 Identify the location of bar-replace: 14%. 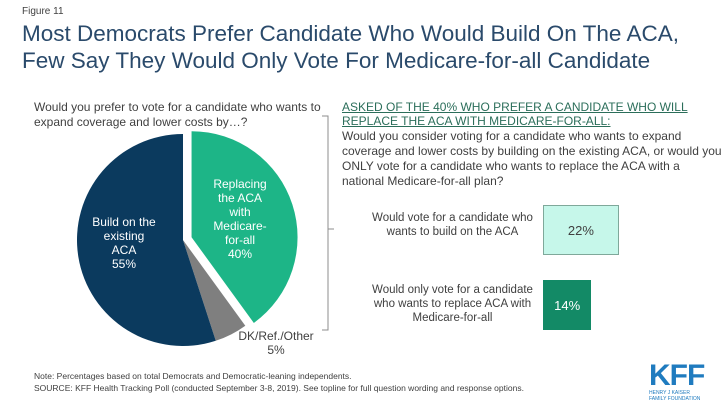
(567, 305).